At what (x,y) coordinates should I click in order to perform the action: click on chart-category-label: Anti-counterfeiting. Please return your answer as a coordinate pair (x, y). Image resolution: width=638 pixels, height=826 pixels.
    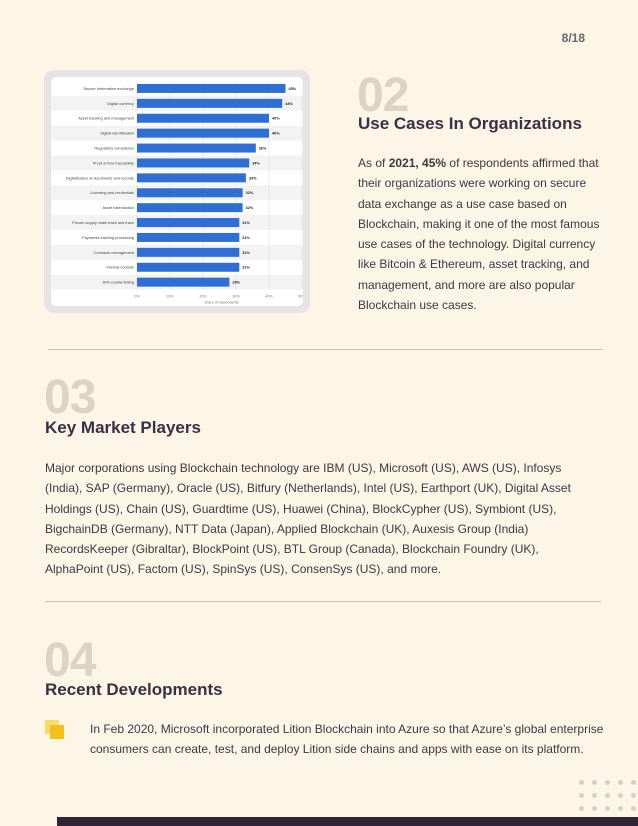
    Looking at the image, I should click on (118, 282).